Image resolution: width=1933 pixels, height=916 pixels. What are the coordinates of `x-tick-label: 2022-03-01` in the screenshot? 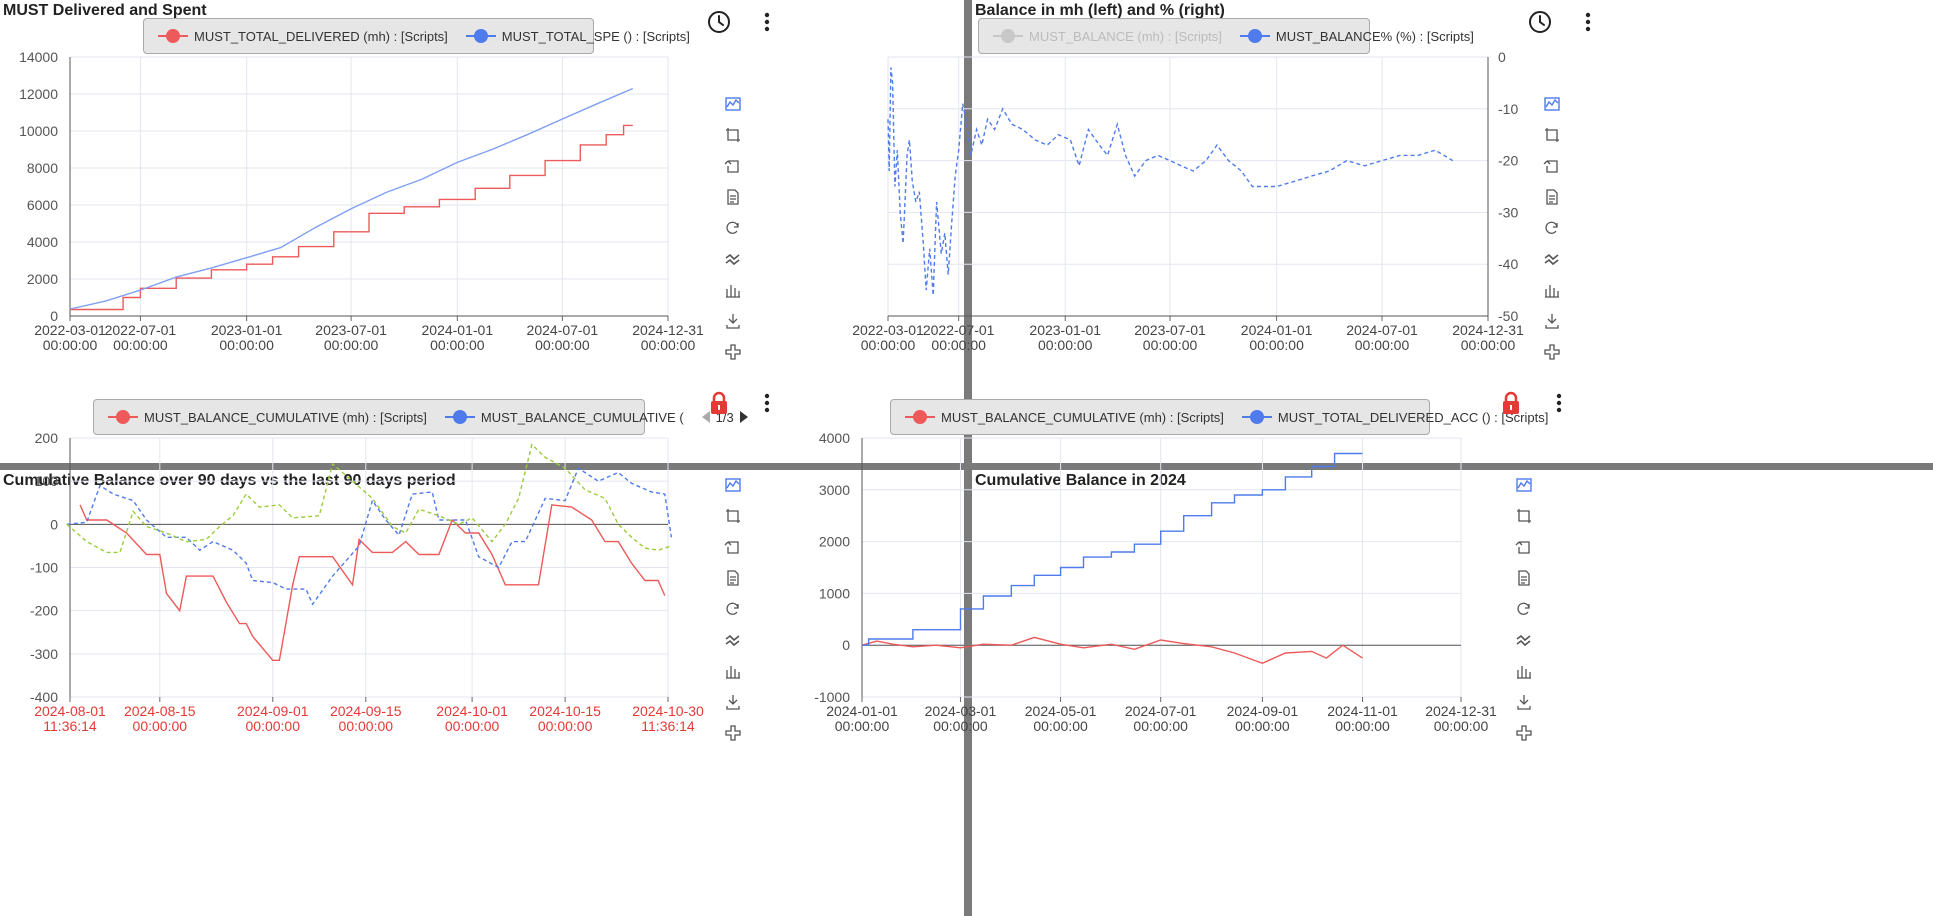 It's located at (888, 330).